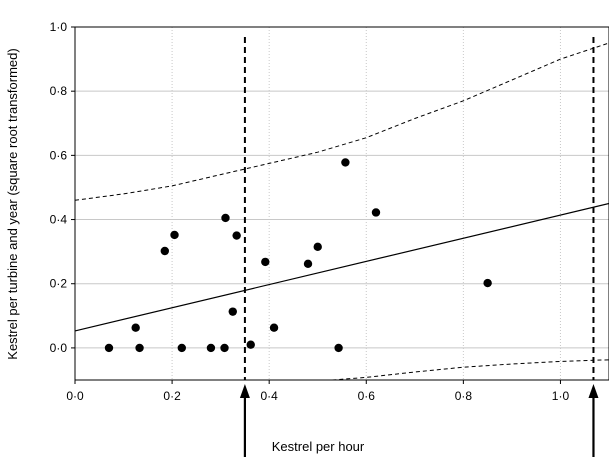  What do you see at coordinates (59, 27) in the screenshot?
I see `y-tick-label: 1·0` at bounding box center [59, 27].